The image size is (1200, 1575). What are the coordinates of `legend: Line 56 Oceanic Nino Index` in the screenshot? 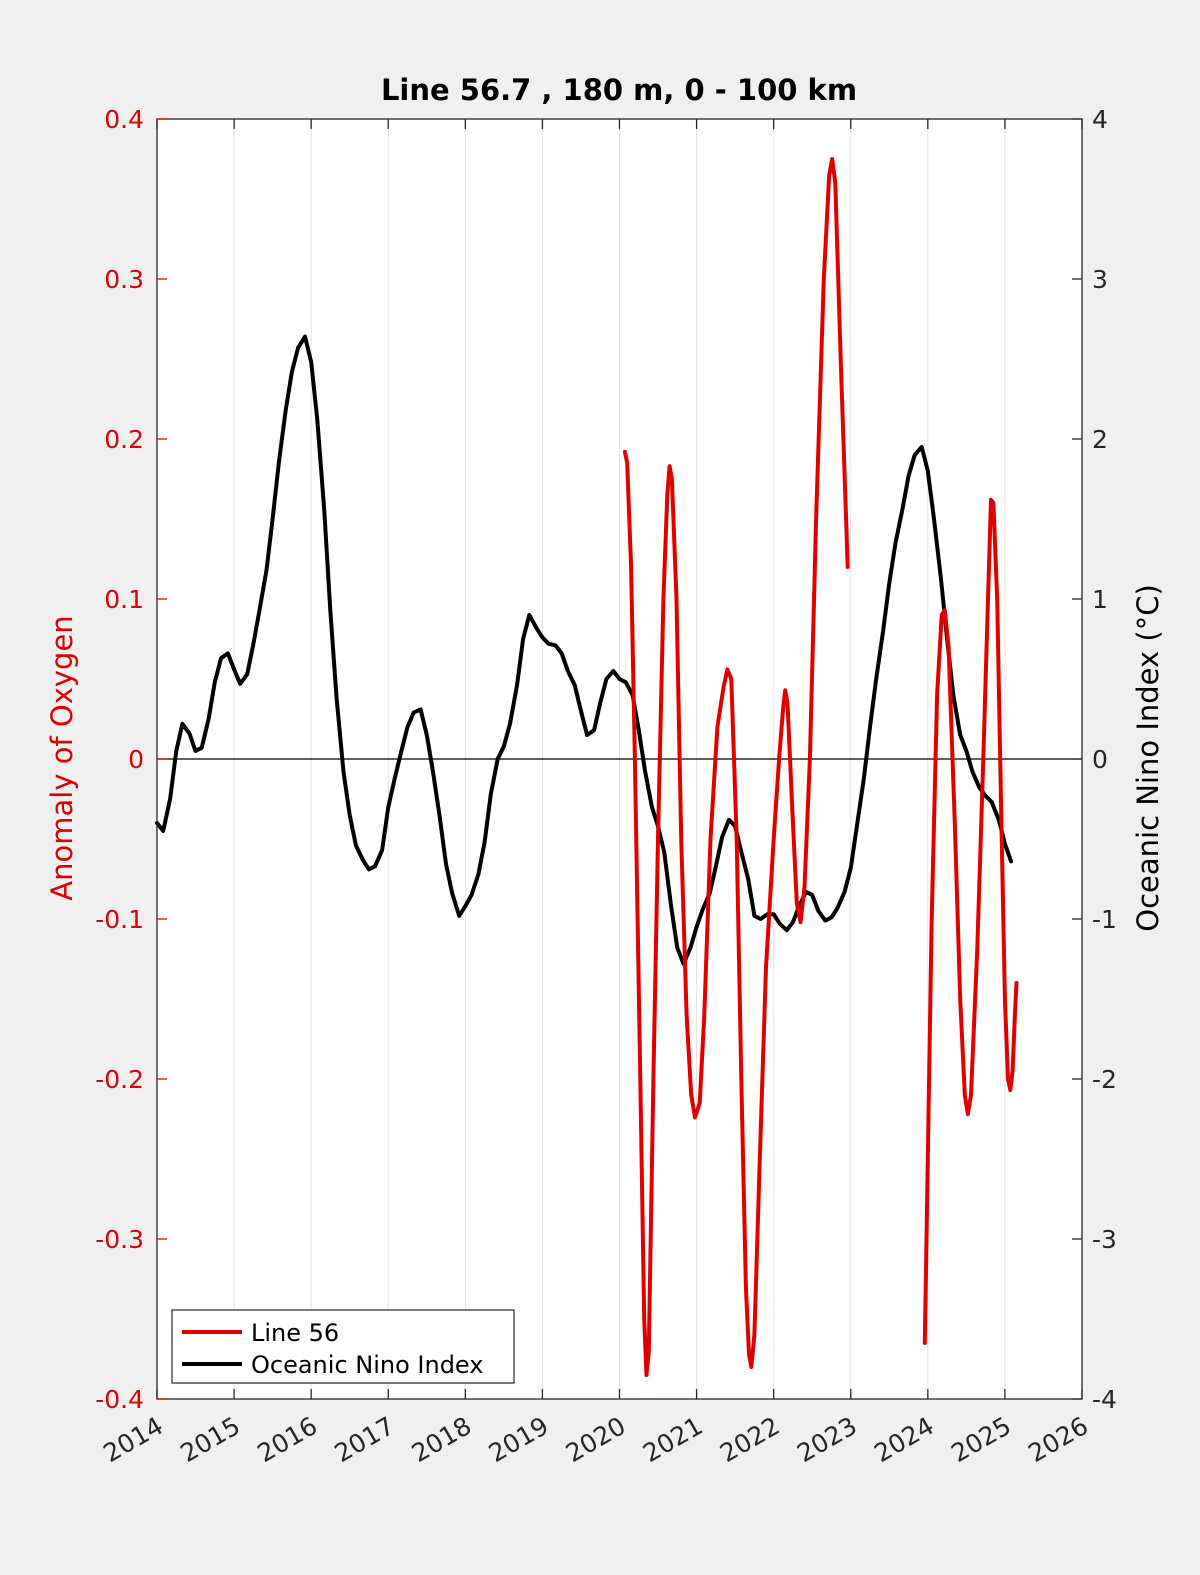 It's located at (343, 1346).